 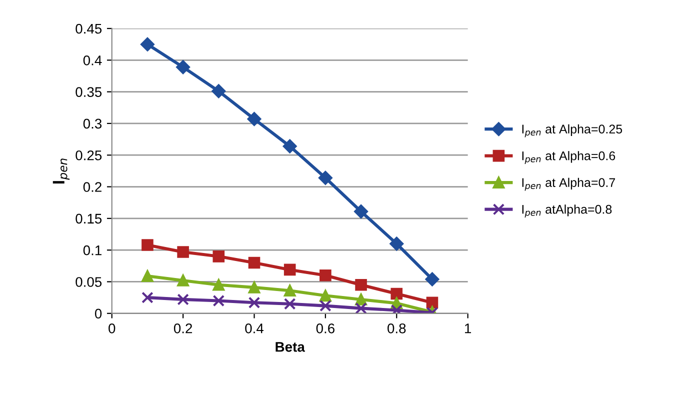 I want to click on x-tick-label: 1, so click(x=468, y=329).